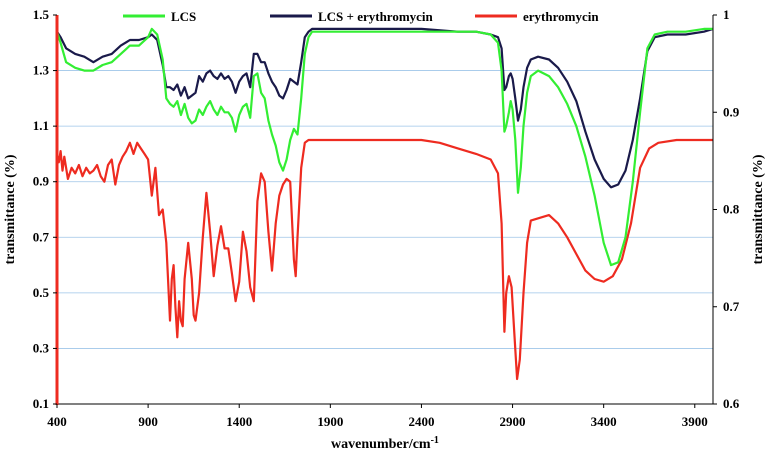  Describe the element at coordinates (726, 14) in the screenshot. I see `y-right-tick-label: 1` at that location.